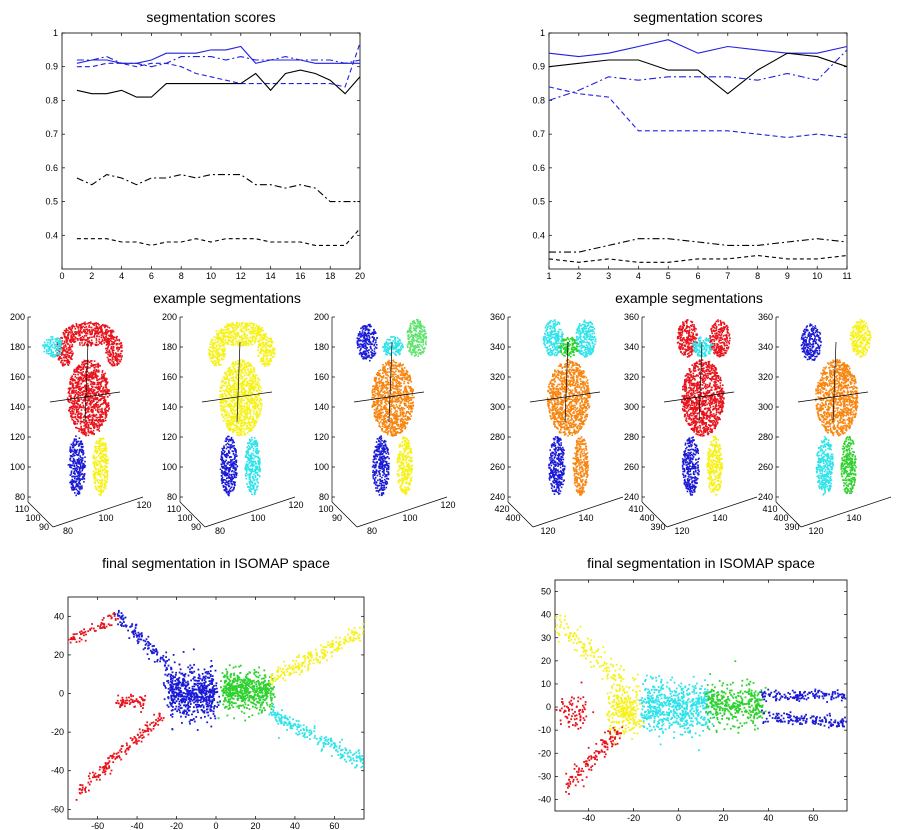 The width and height of the screenshot is (900, 830). Describe the element at coordinates (17, 317) in the screenshot. I see `z-tick-label: 200` at that location.